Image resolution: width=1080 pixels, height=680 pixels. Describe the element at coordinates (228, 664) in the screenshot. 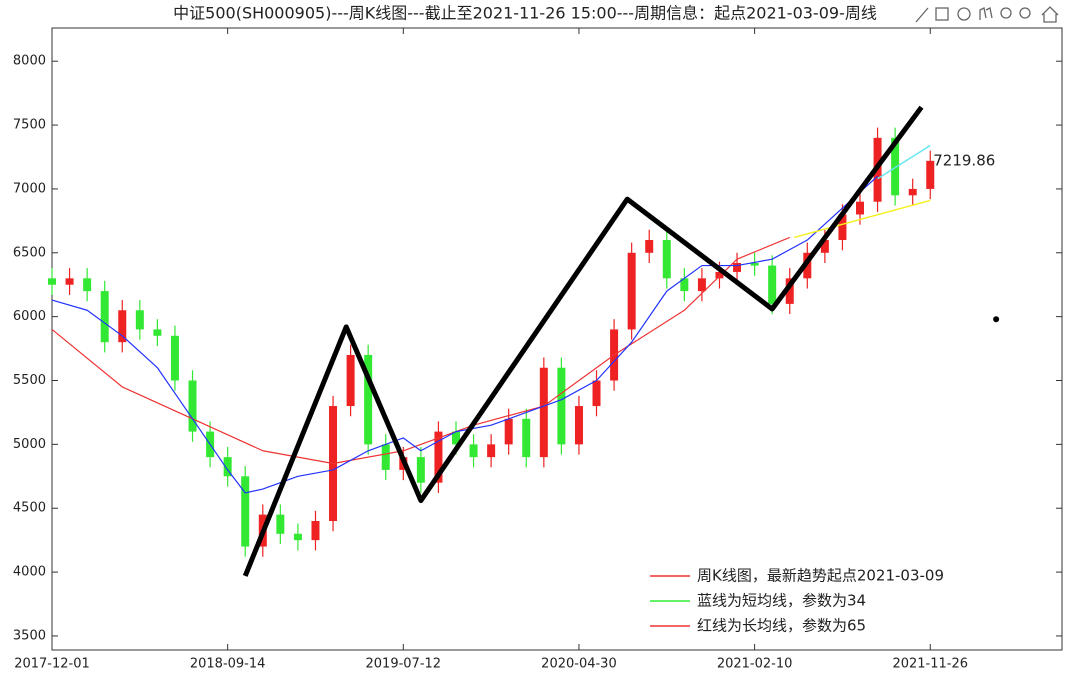

I see `x-tick-label: 2018-09-14` at that location.